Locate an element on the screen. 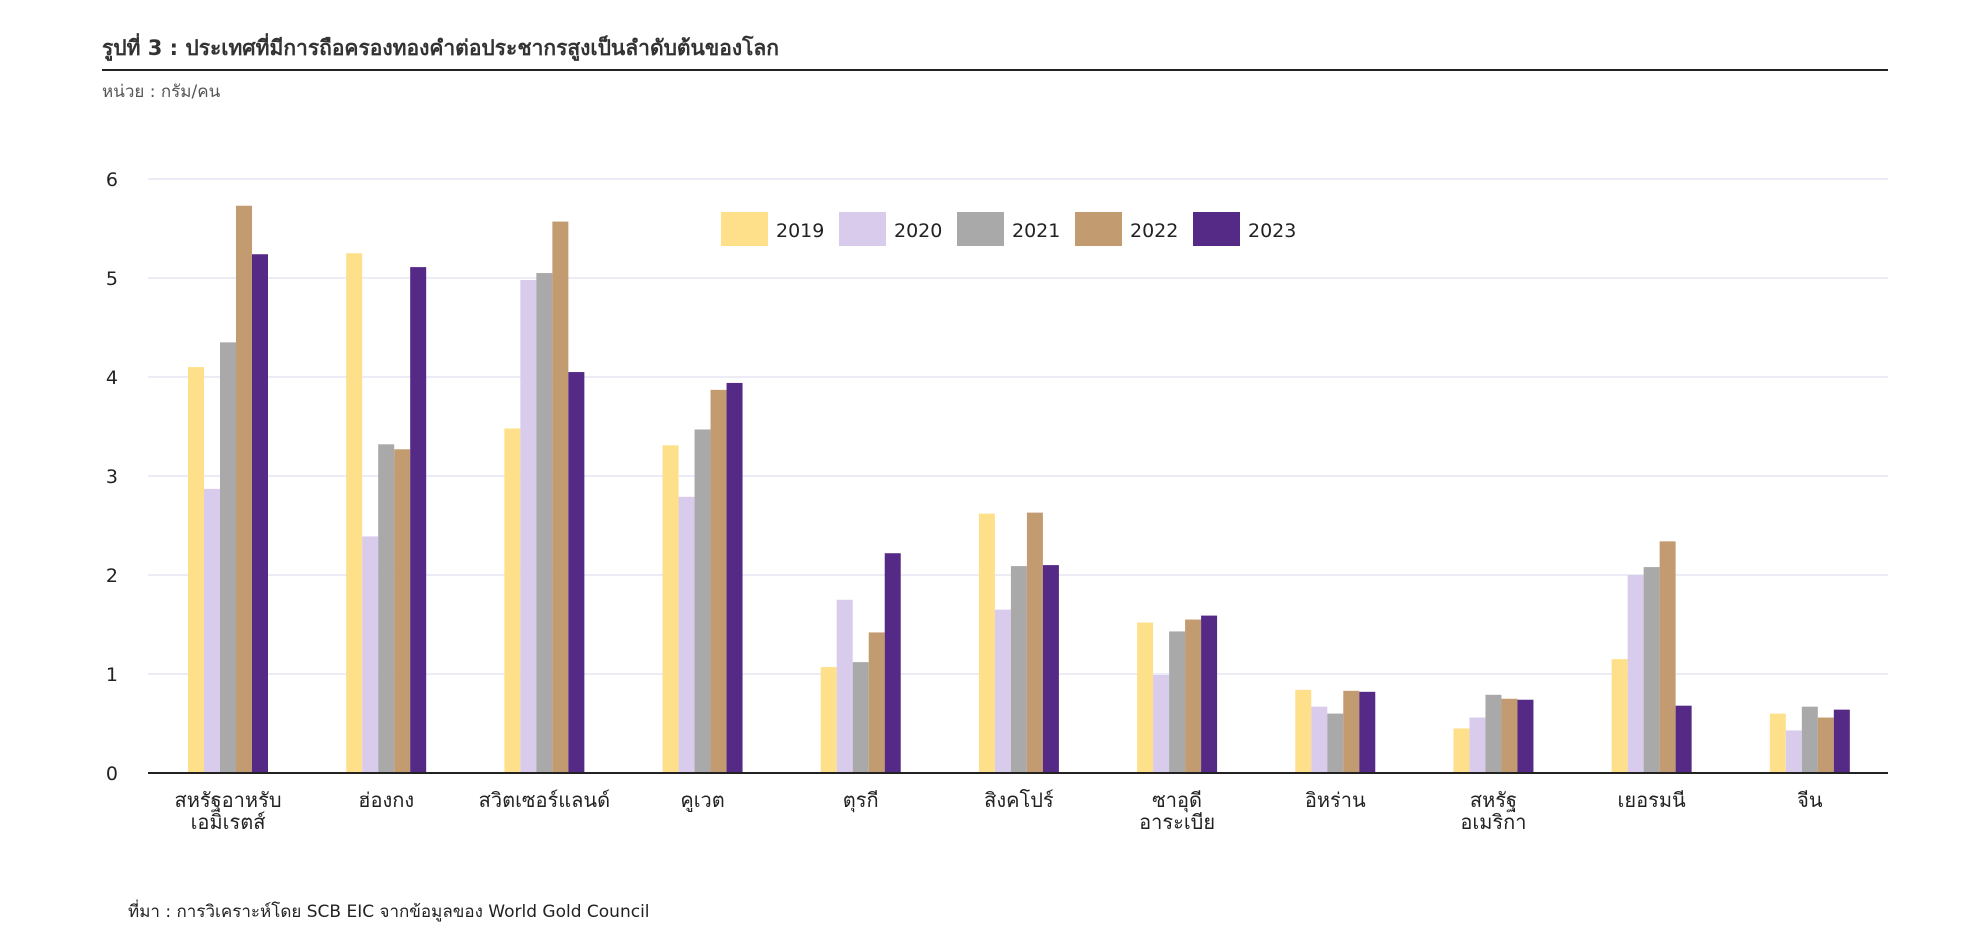 The width and height of the screenshot is (1972, 937). legend-swatch-2020 is located at coordinates (862, 229).